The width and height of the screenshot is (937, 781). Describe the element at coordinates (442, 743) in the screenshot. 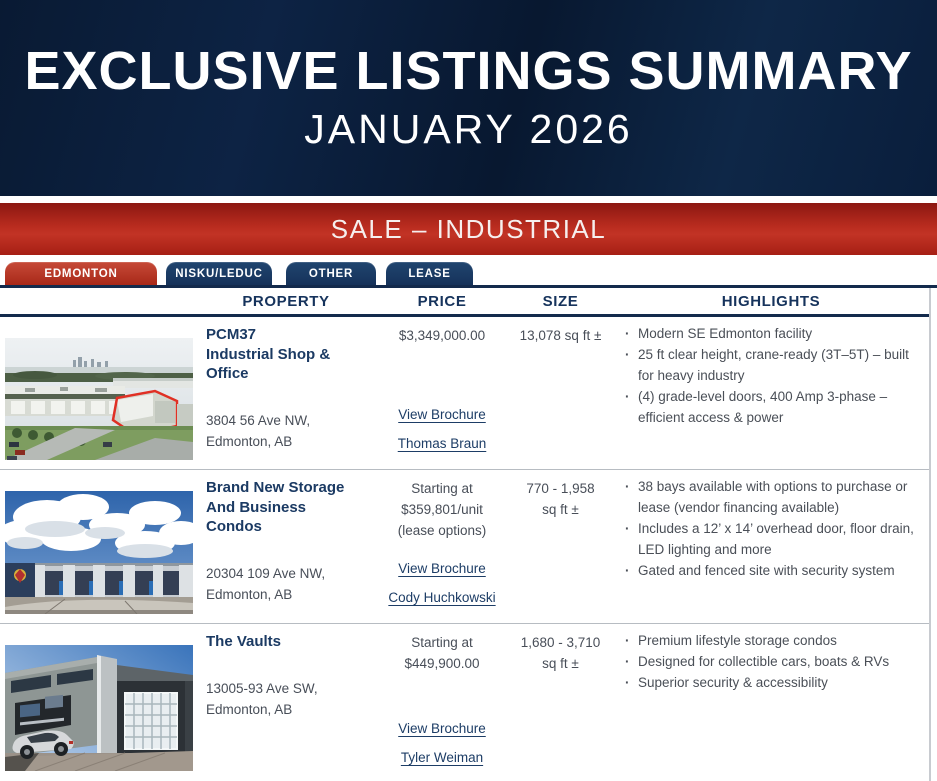

I see `links-block: View Brochure Tyler Weiman` at that location.